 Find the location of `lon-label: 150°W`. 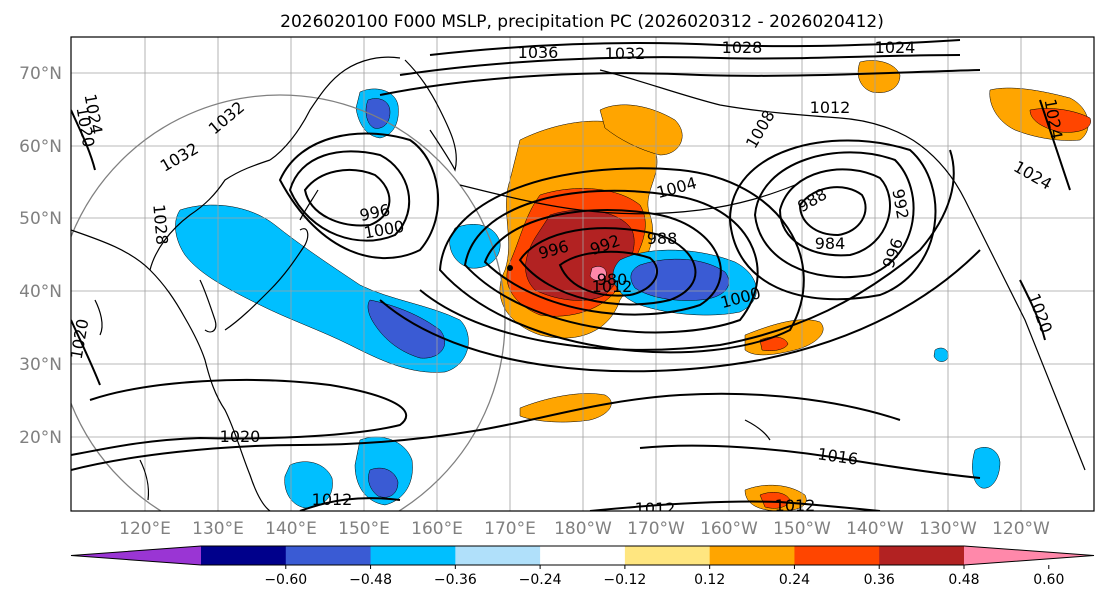

lon-label: 150°W is located at coordinates (802, 529).